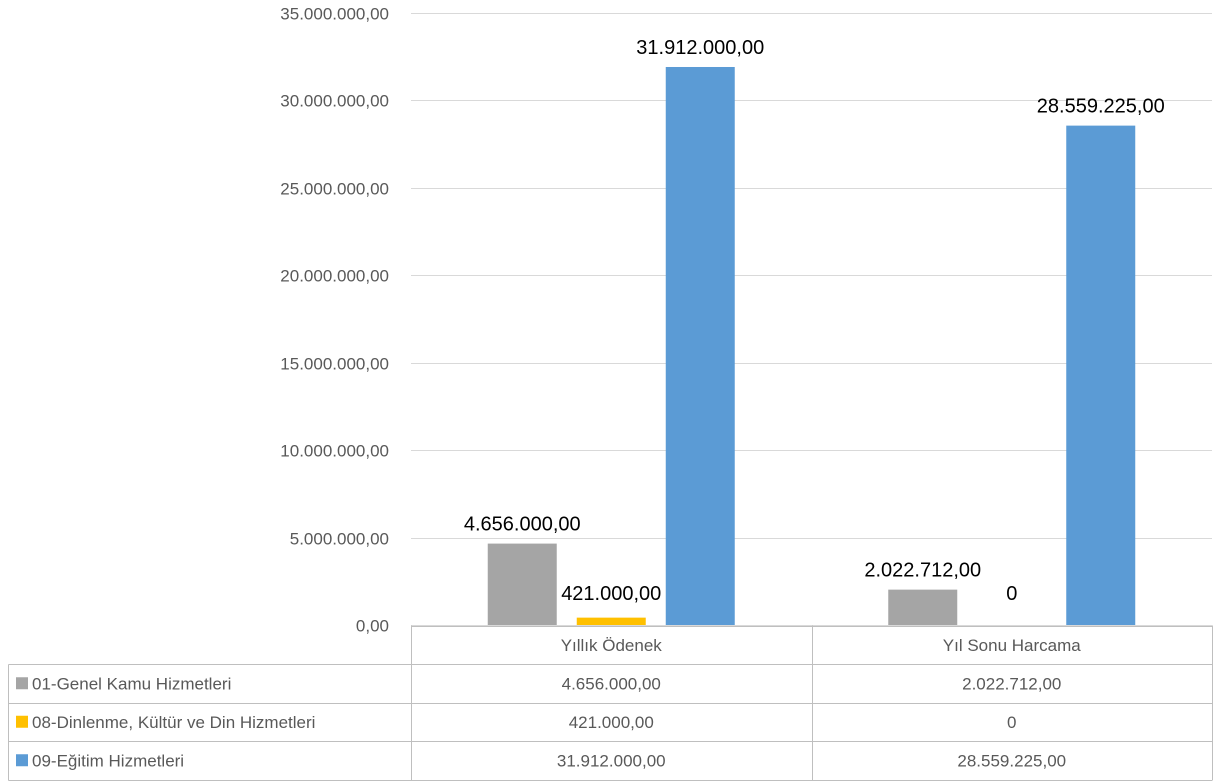 This screenshot has width=1219, height=783. Describe the element at coordinates (173, 722) in the screenshot. I see `legend-label: 08-Dinlenme, Kültür ve Din Hizmetleri` at that location.